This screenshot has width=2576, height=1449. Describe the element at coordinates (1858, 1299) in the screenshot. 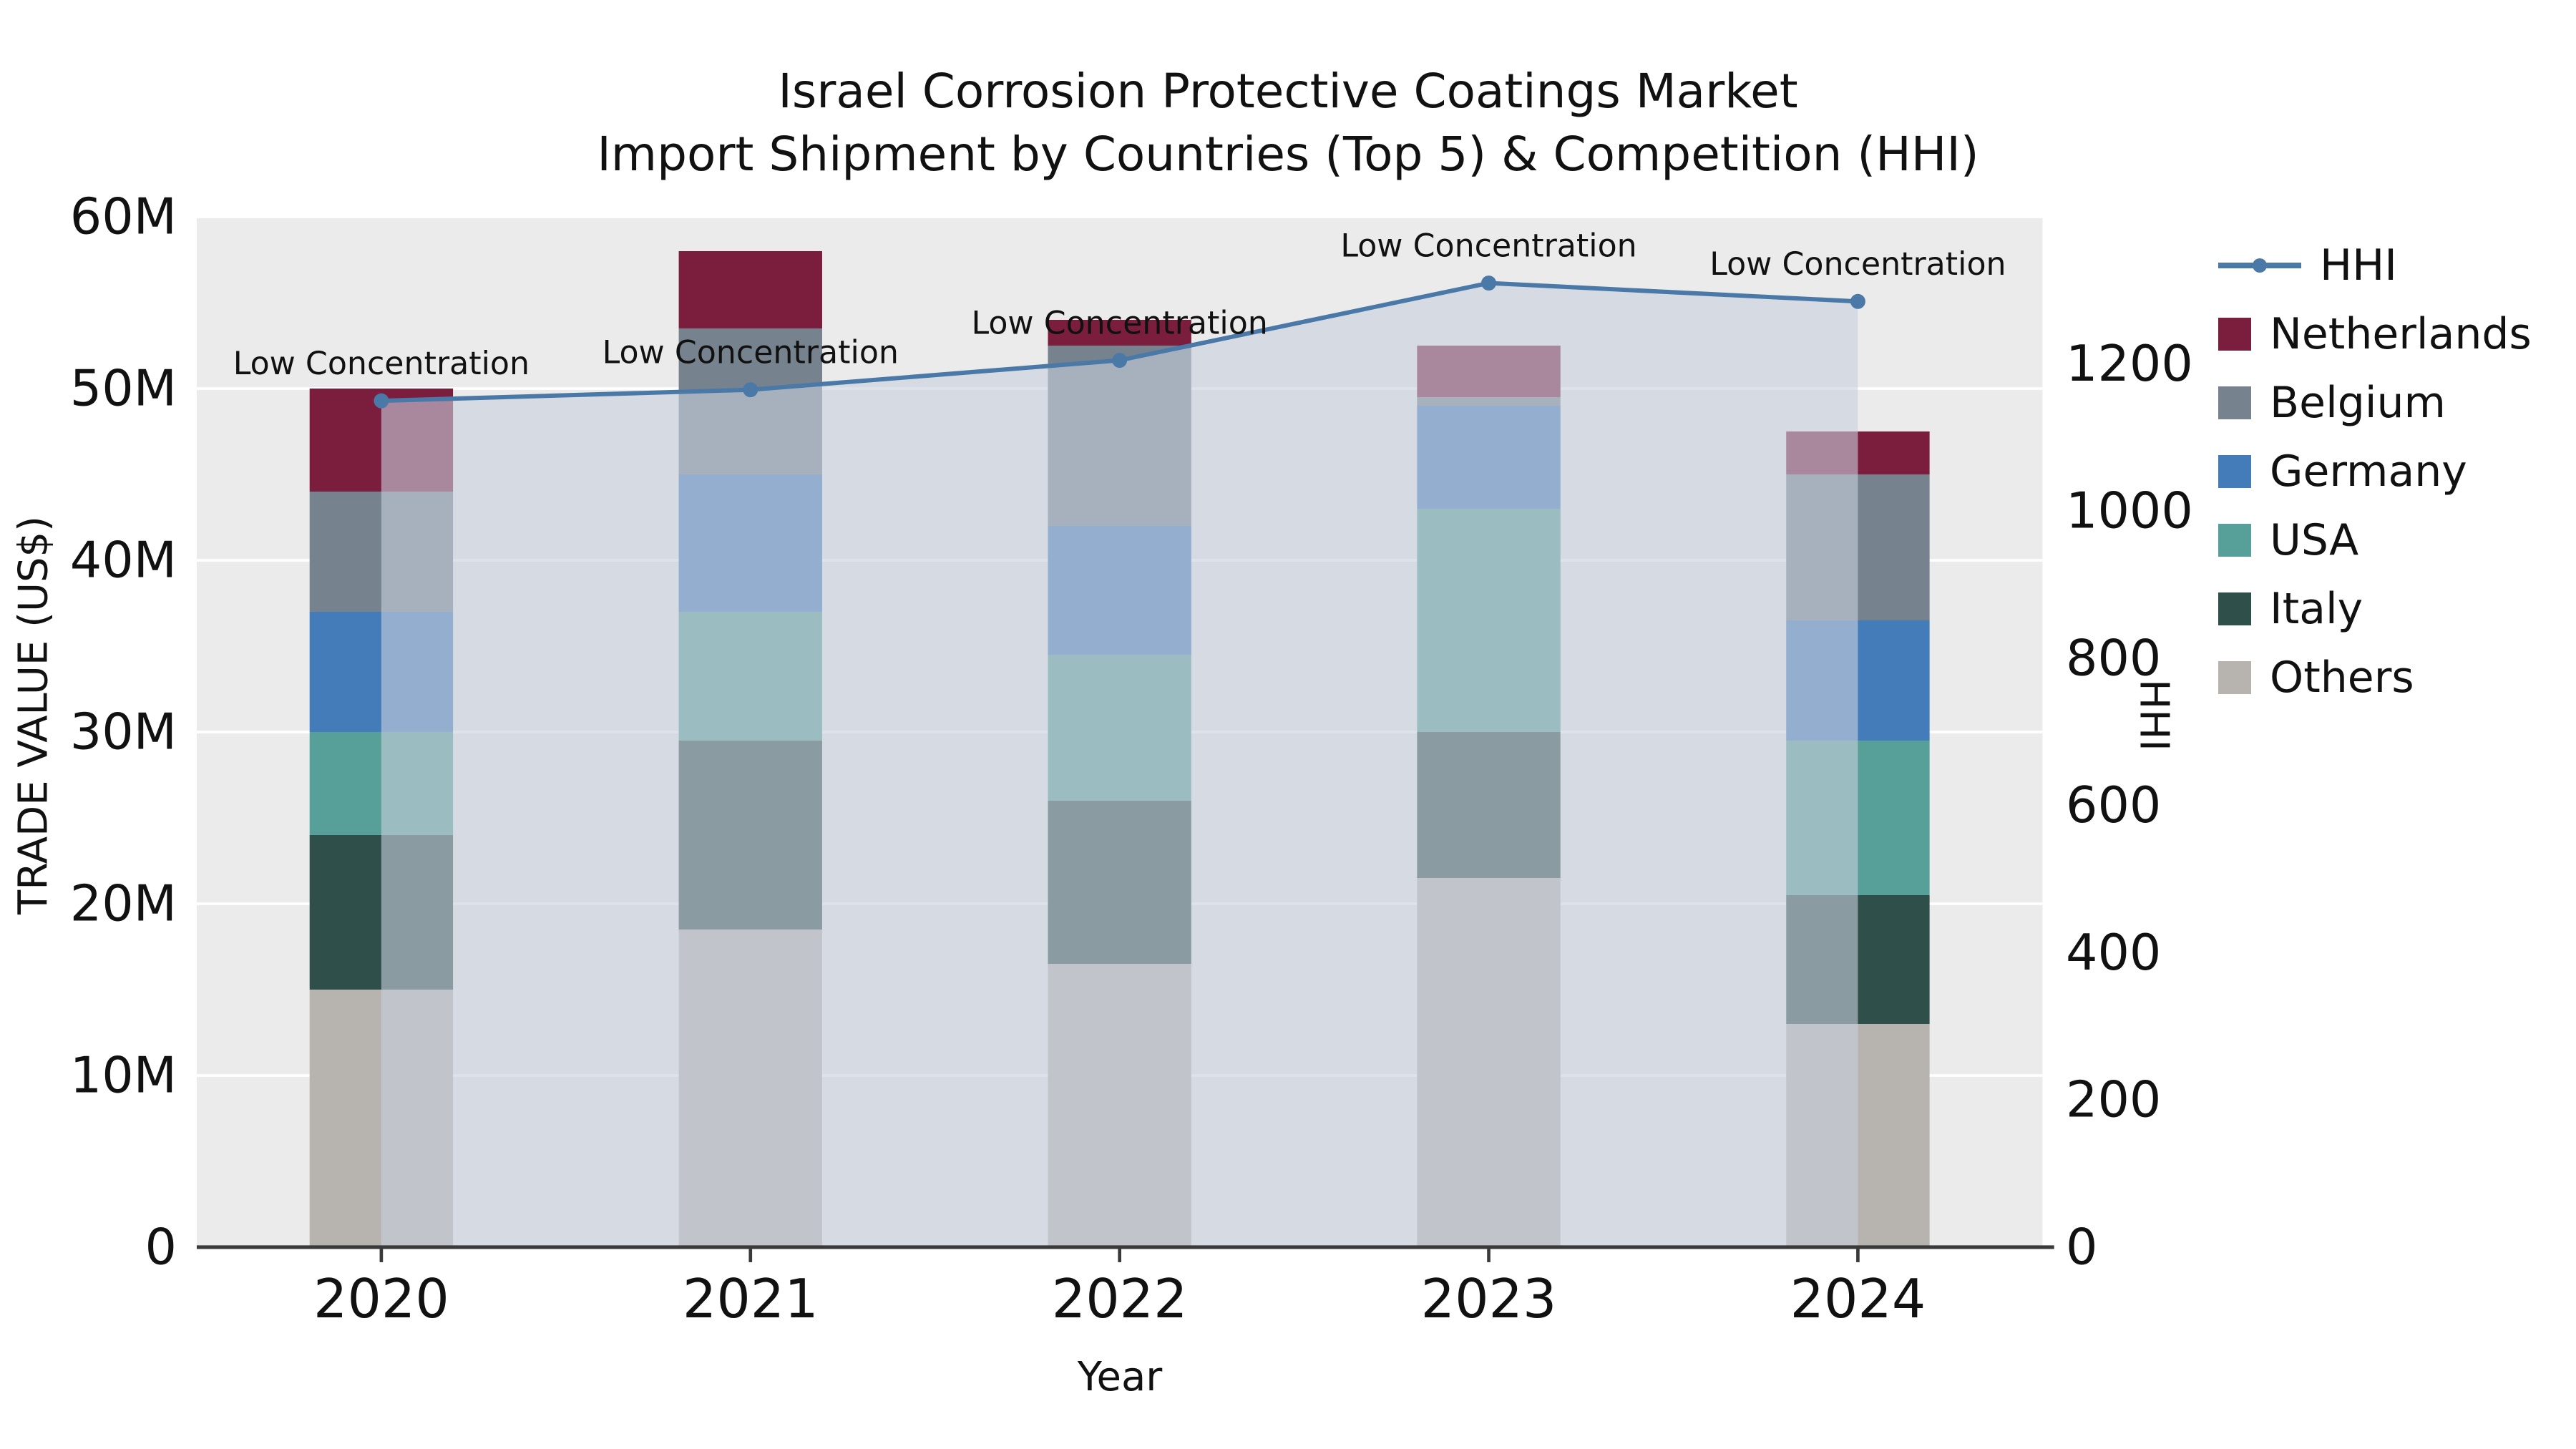

I see `x-tick-label: 2024` at that location.